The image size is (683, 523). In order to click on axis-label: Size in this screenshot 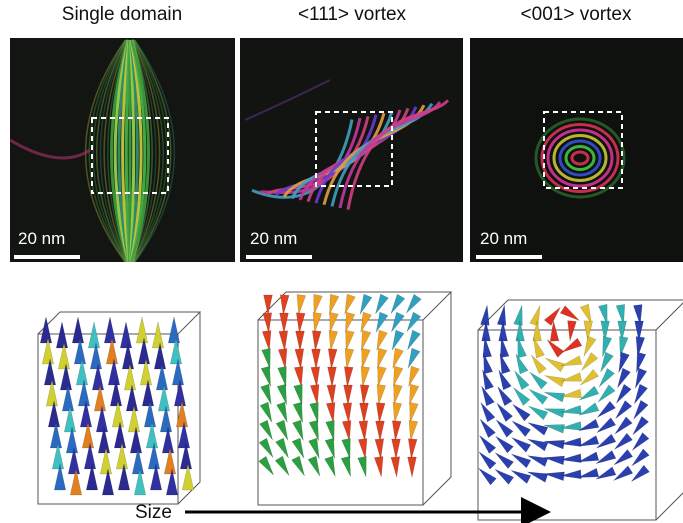, I will do `click(153, 512)`.